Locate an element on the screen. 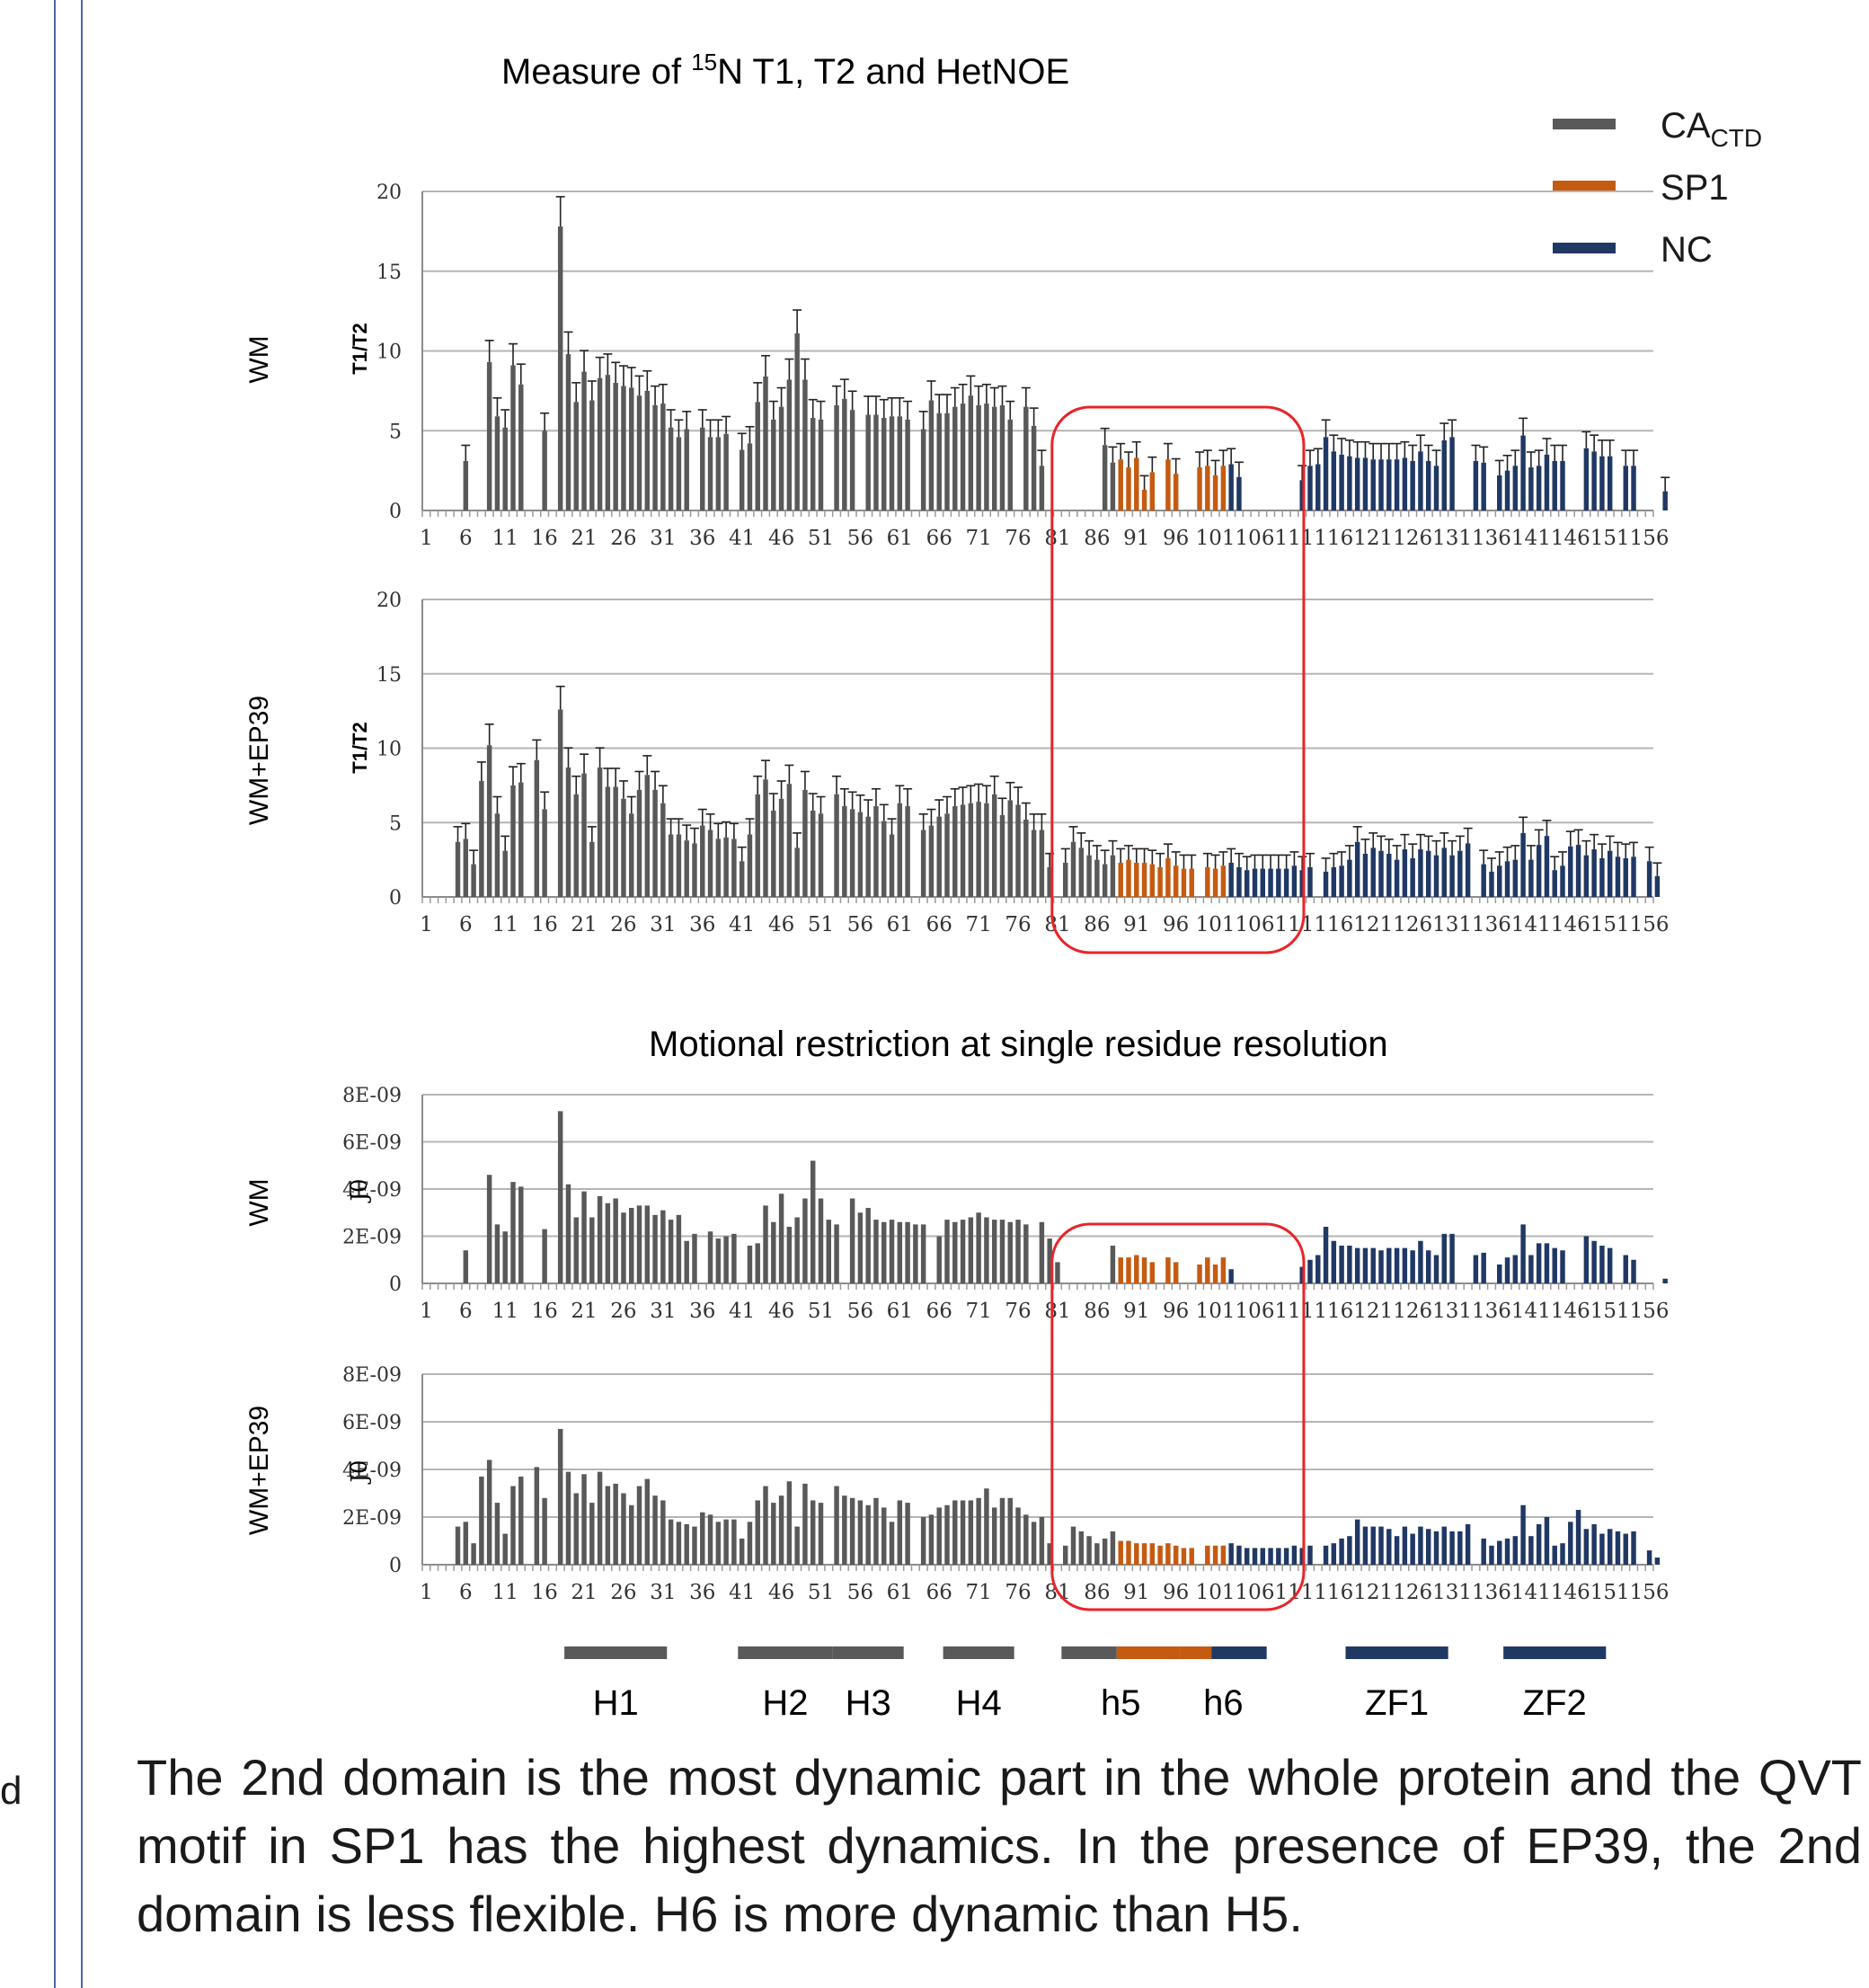 The height and width of the screenshot is (1988, 1869). x-tick-label: 51 is located at coordinates (821, 925).